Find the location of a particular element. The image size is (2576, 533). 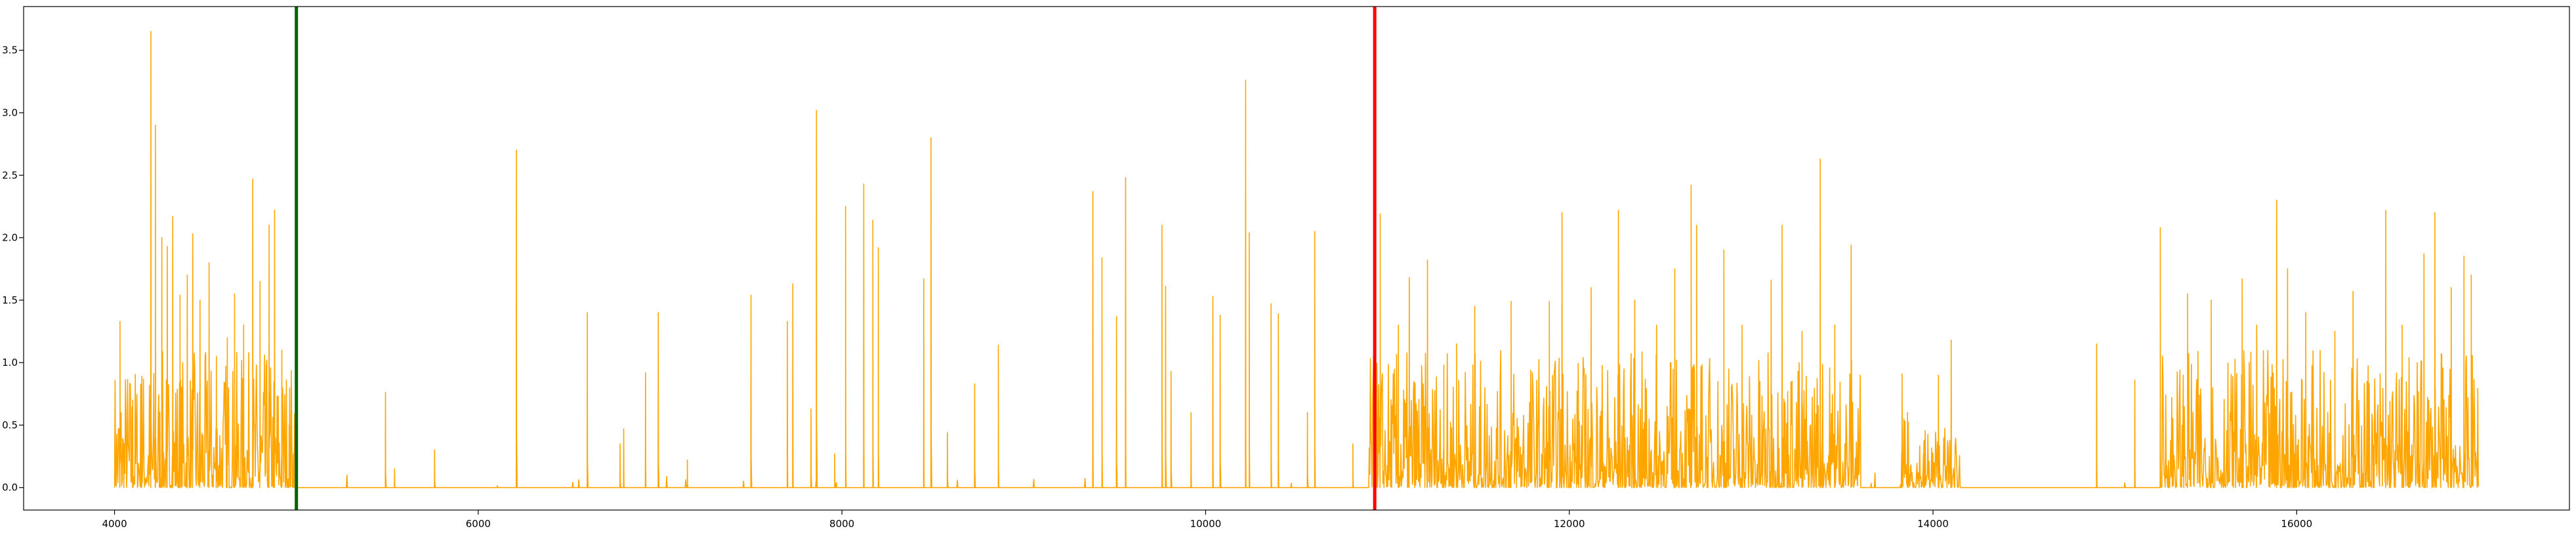

y-tick-label: 1.0 is located at coordinates (10, 362).